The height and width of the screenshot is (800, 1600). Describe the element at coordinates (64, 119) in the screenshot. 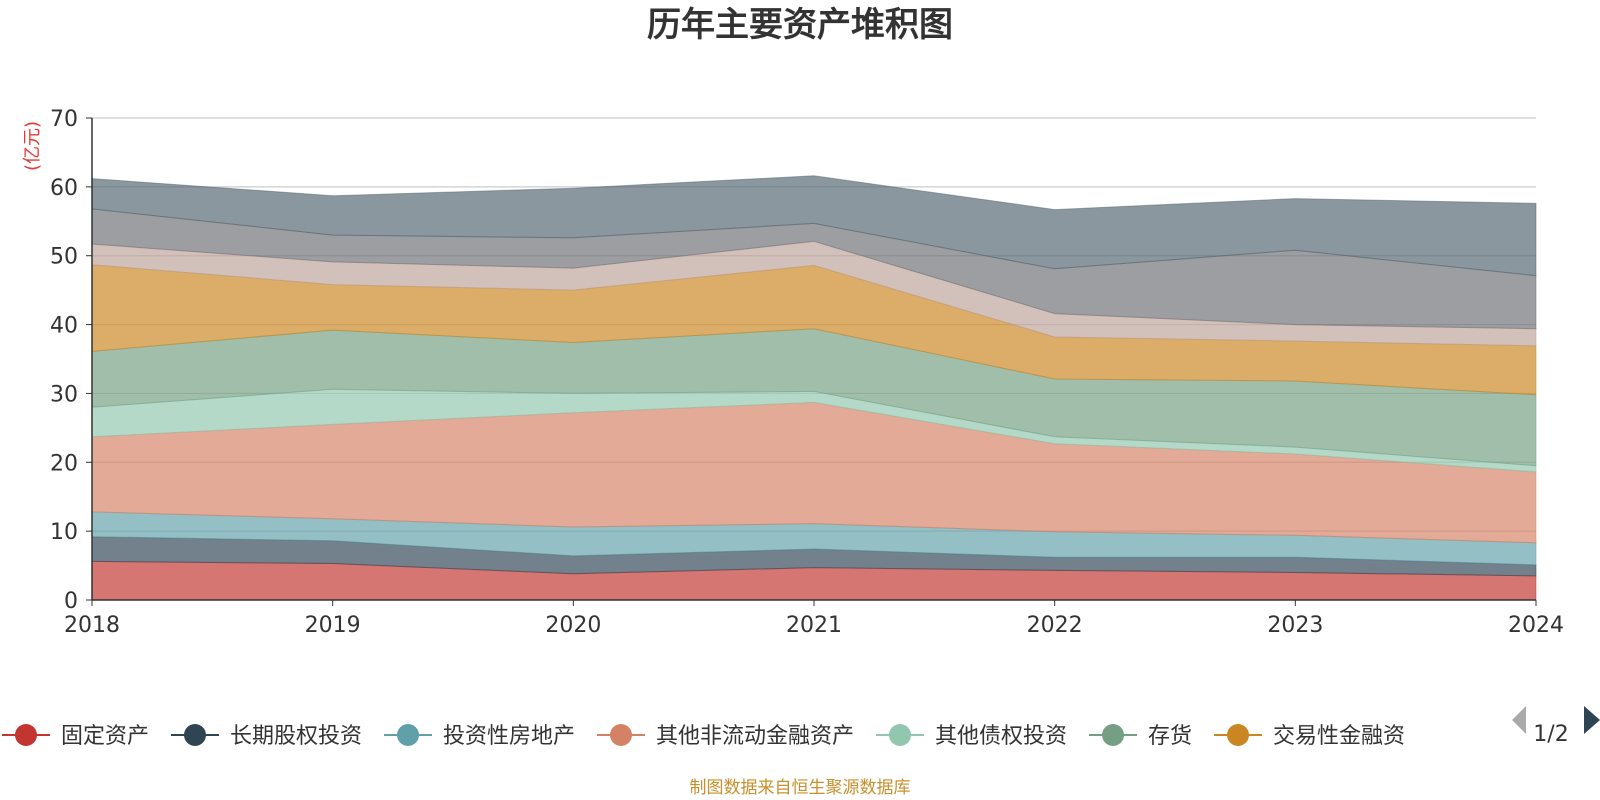

I see `y-tick-label: 70` at that location.